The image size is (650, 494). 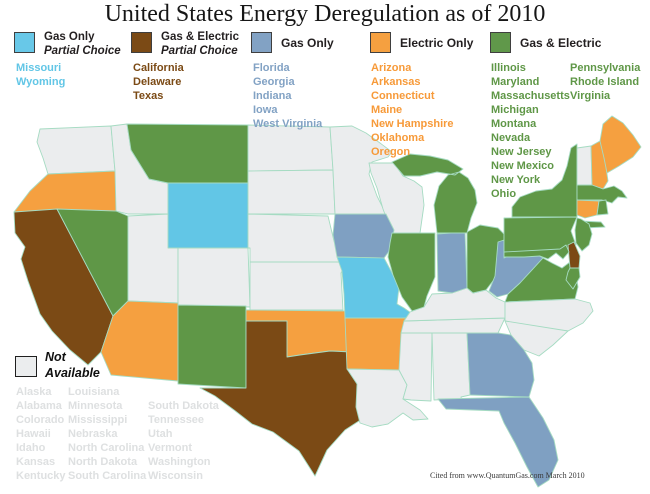 I want to click on state-list-item: Ohio, so click(x=504, y=194).